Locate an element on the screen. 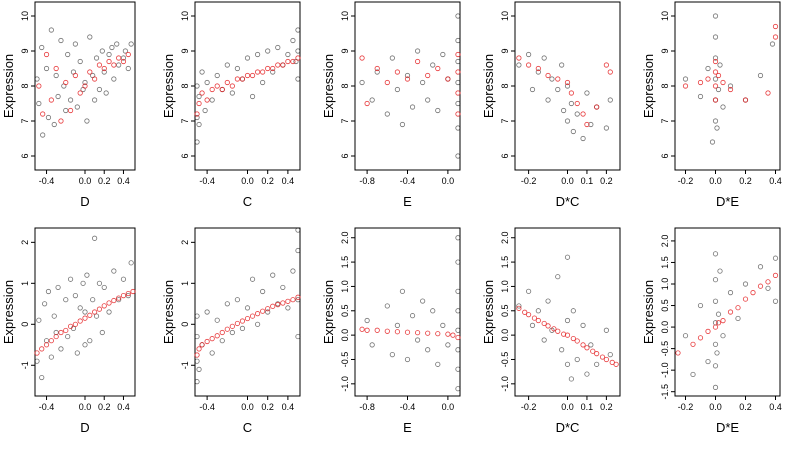 This screenshot has width=800, height=450. y-tick-label: -1 is located at coordinates (25, 365).